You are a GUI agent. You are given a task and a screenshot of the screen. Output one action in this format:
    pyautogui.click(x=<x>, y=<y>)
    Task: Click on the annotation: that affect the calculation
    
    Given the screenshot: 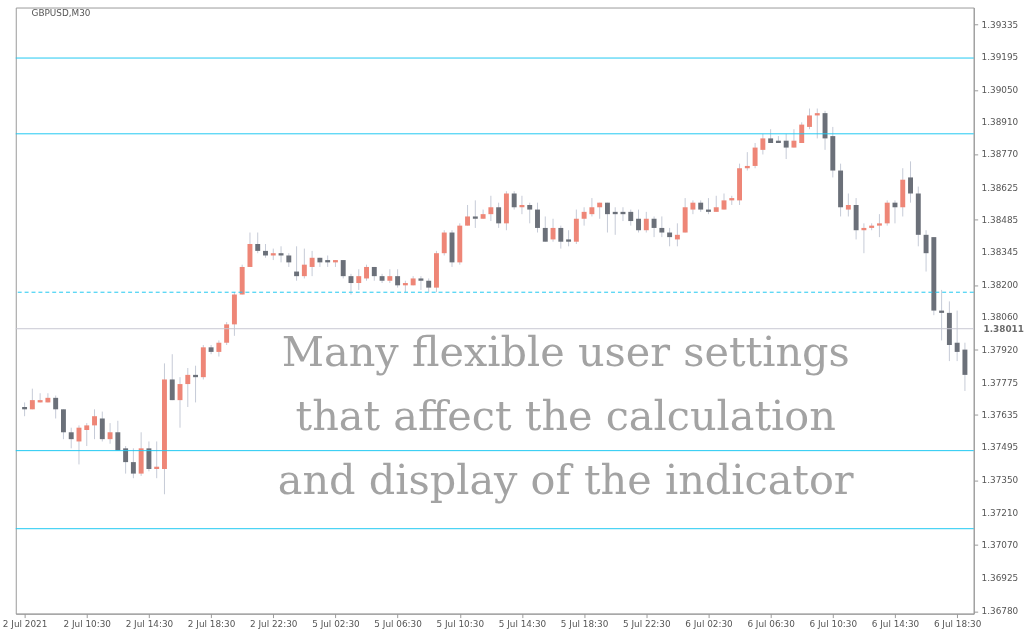 What is the action you would take?
    pyautogui.click(x=565, y=416)
    